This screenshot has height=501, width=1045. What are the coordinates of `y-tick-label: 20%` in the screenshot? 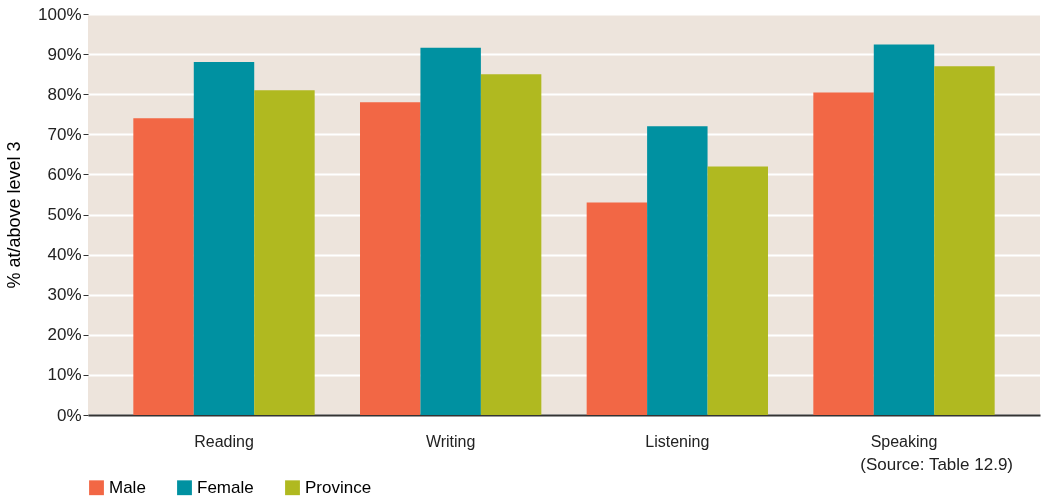 It's located at (64, 335).